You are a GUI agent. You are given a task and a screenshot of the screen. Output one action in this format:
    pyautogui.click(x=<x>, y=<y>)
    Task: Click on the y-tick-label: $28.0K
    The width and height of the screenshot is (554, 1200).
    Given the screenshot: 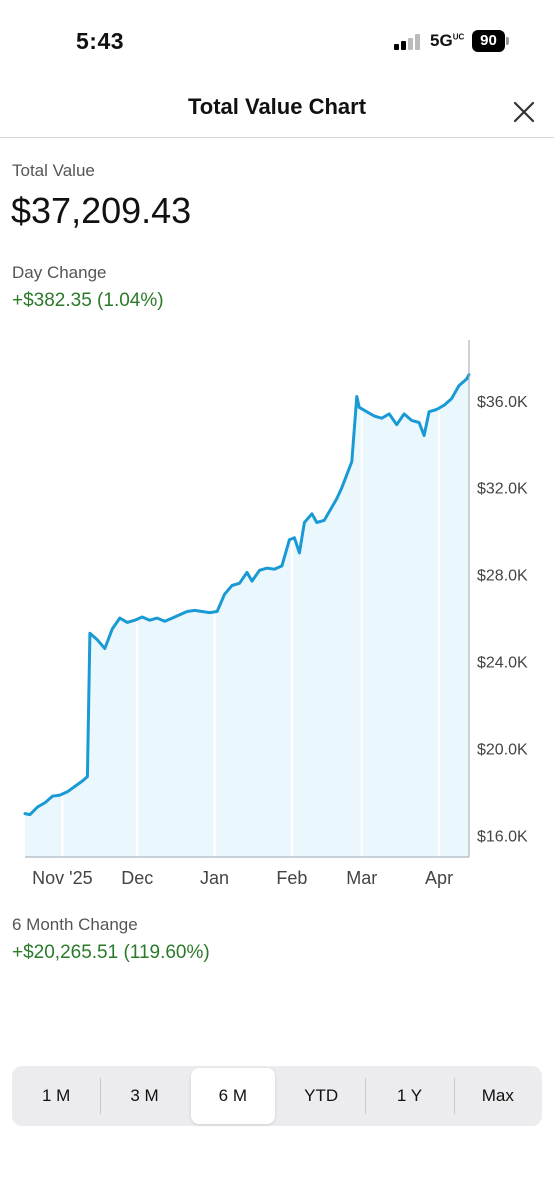 What is the action you would take?
    pyautogui.click(x=502, y=576)
    